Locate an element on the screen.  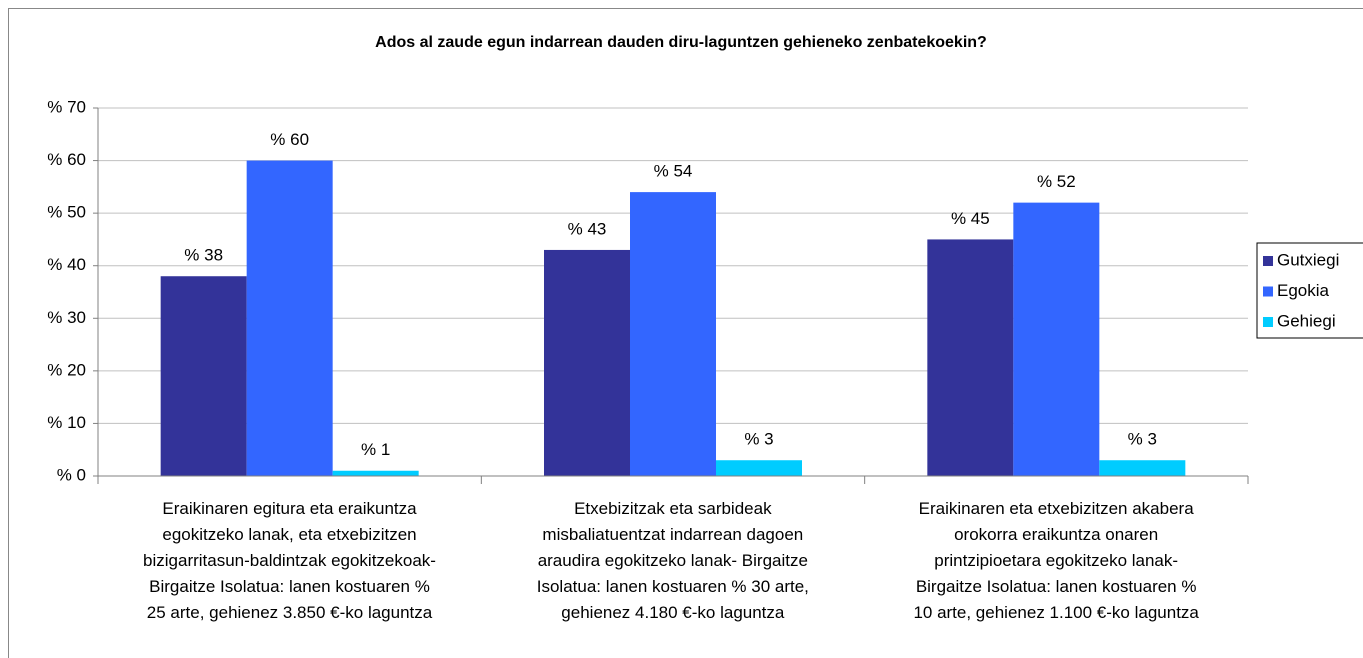
data-label: % 38 is located at coordinates (203, 255).